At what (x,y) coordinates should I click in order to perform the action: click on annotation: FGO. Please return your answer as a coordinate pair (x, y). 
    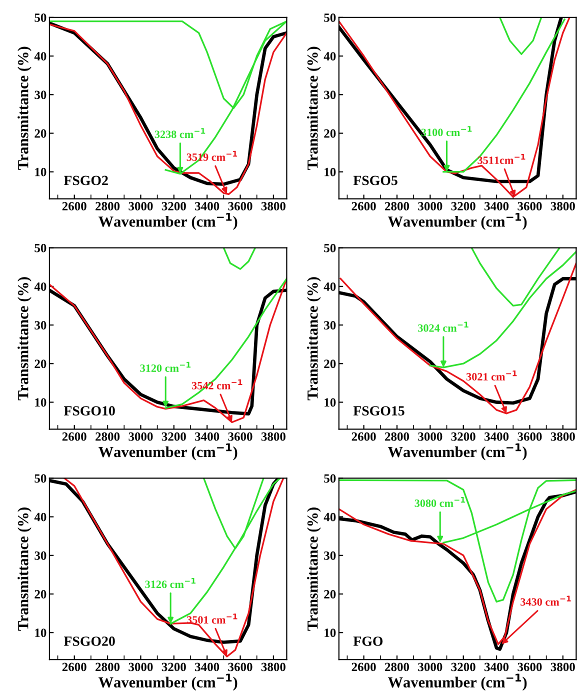
    Looking at the image, I should click on (368, 641).